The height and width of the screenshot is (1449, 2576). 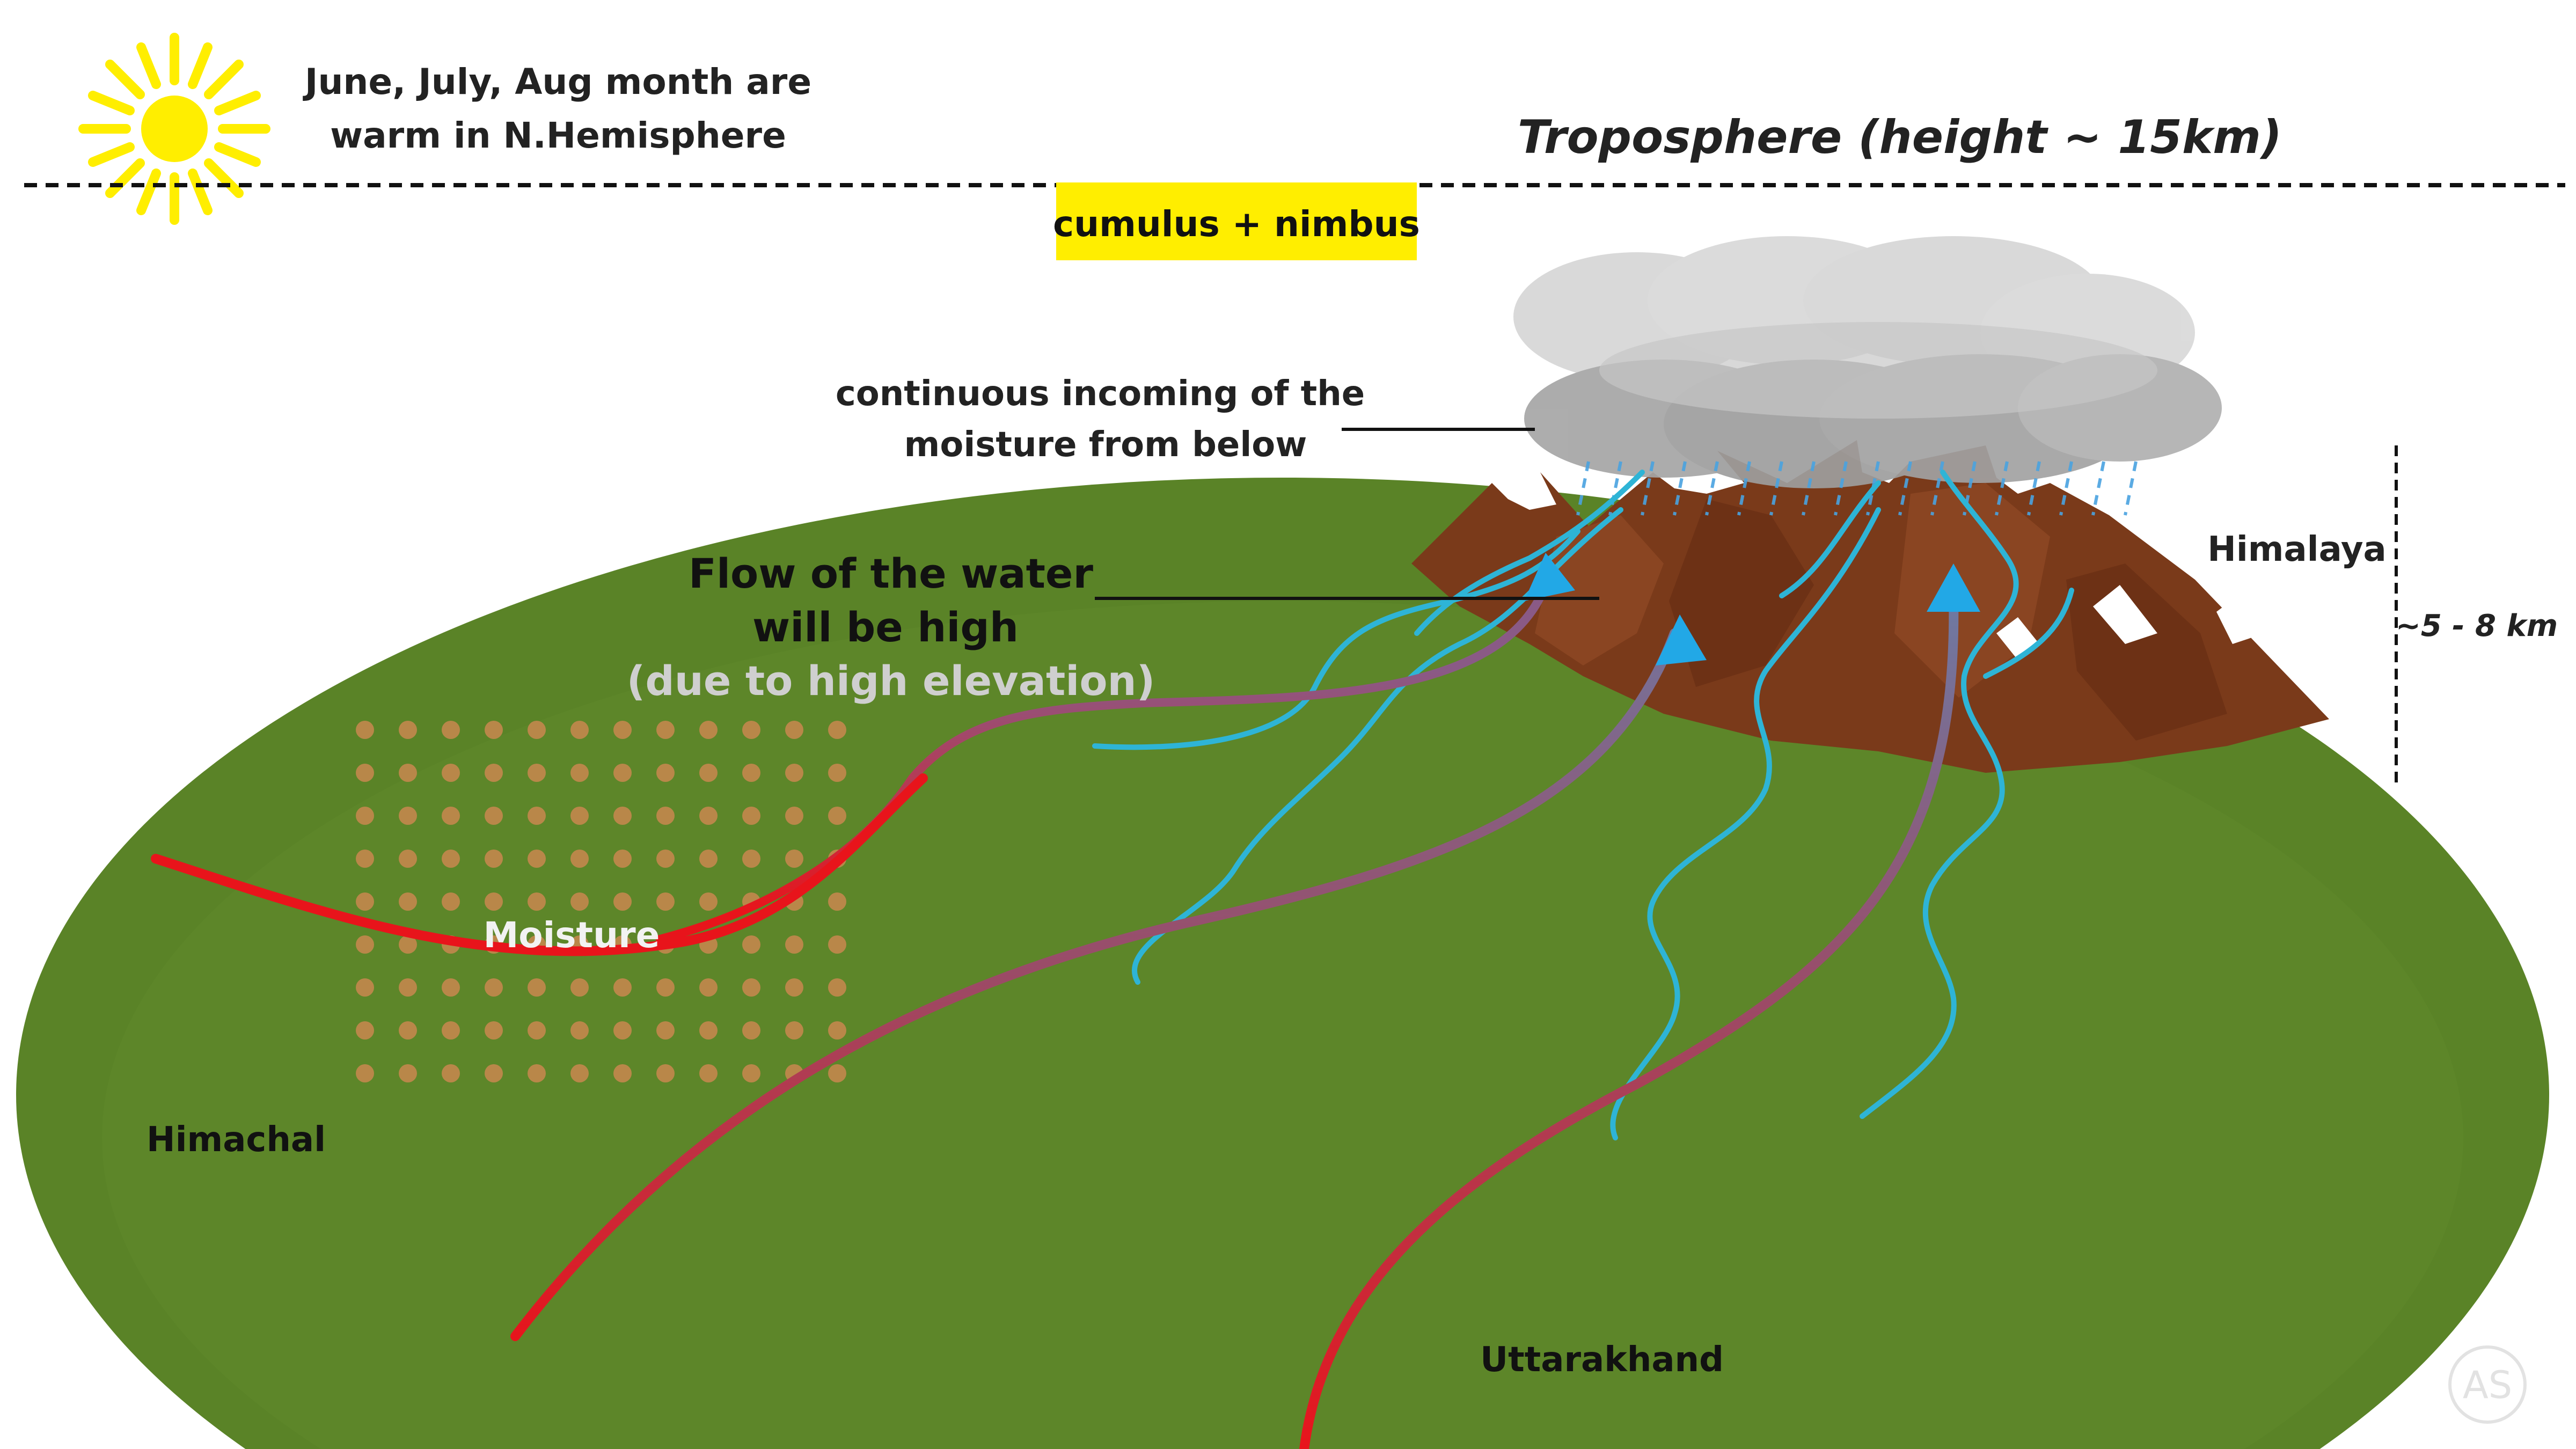 What do you see at coordinates (572, 935) in the screenshot?
I see `moisture-label: Moisture` at bounding box center [572, 935].